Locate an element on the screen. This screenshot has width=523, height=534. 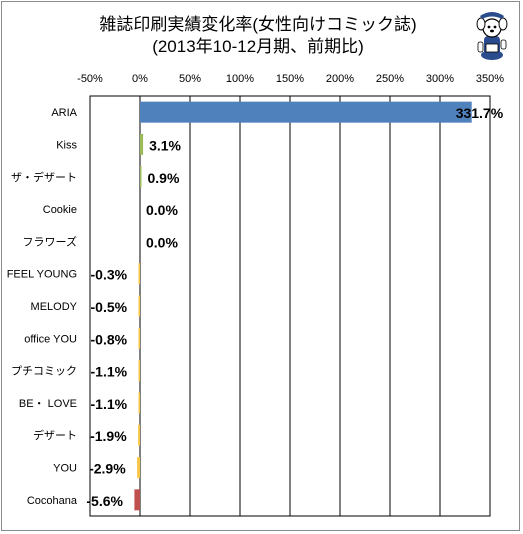
cartoon-dog-mascot-icon is located at coordinates (492, 36).